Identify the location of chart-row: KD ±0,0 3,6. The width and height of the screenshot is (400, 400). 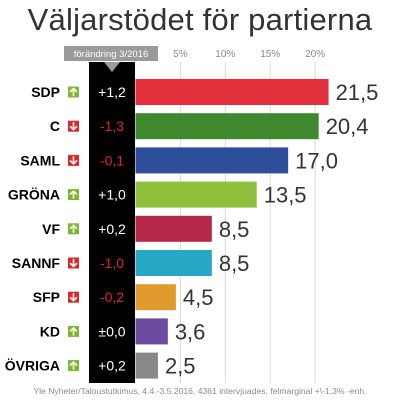
(123, 331).